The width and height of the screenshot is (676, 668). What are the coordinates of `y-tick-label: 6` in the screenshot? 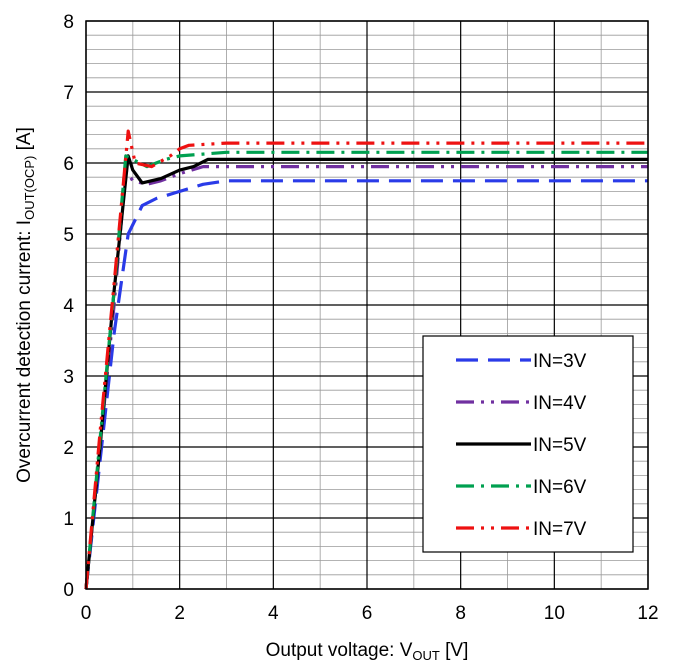 It's located at (68, 164).